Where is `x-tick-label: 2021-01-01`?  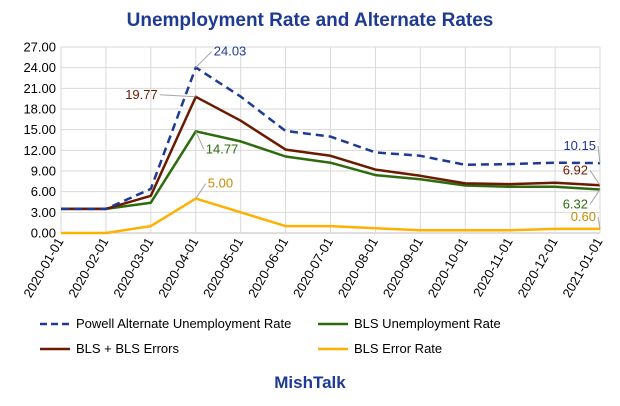
x-tick-label: 2021-01-01 is located at coordinates (582, 267).